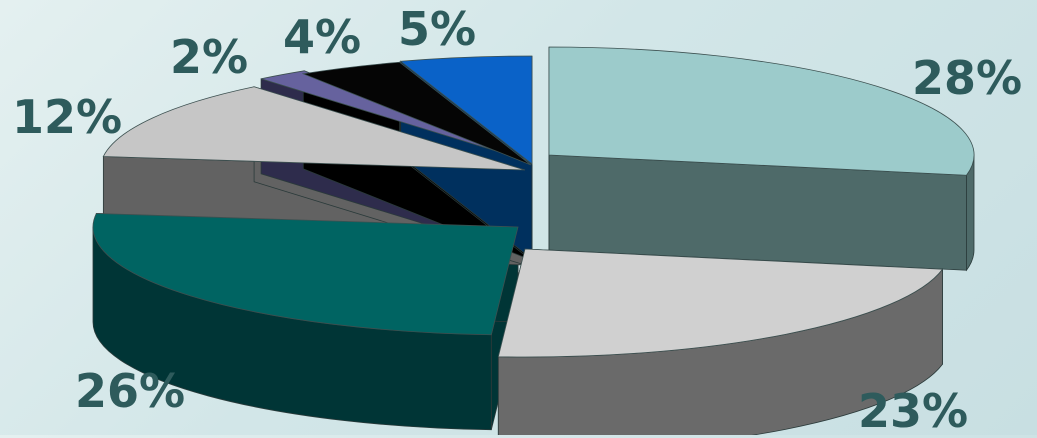 Image resolution: width=1037 pixels, height=438 pixels. I want to click on slice-label-4: 2%, so click(209, 57).